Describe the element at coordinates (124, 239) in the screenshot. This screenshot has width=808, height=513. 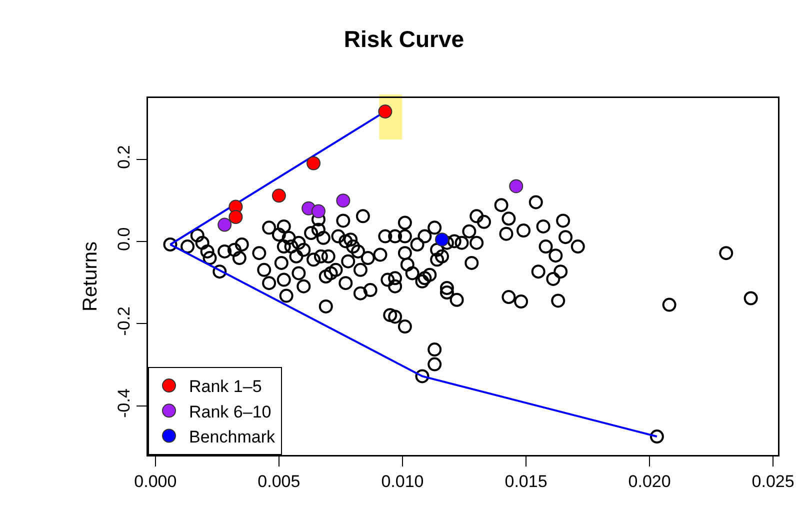
I see `y-tick-label: 0.0` at that location.